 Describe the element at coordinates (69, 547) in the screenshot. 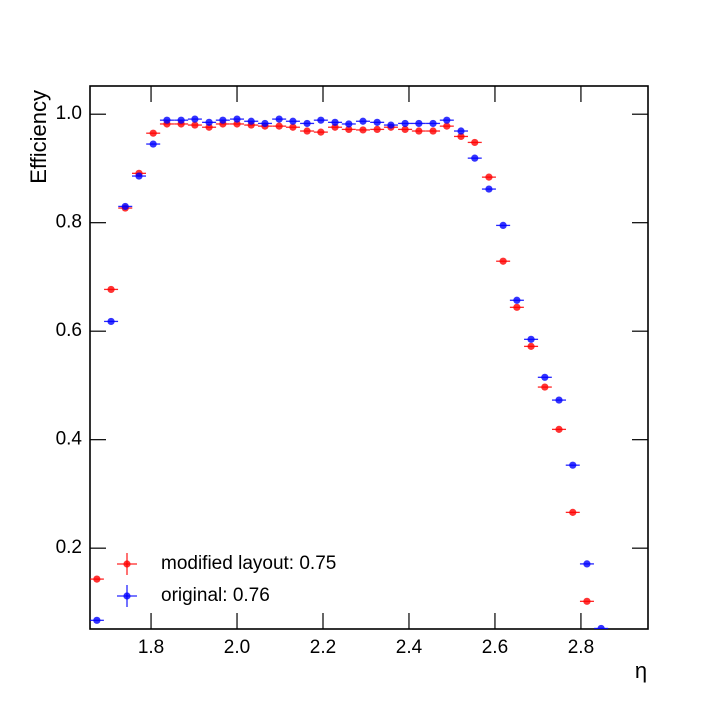

I see `y-tick-label: 0.2` at that location.